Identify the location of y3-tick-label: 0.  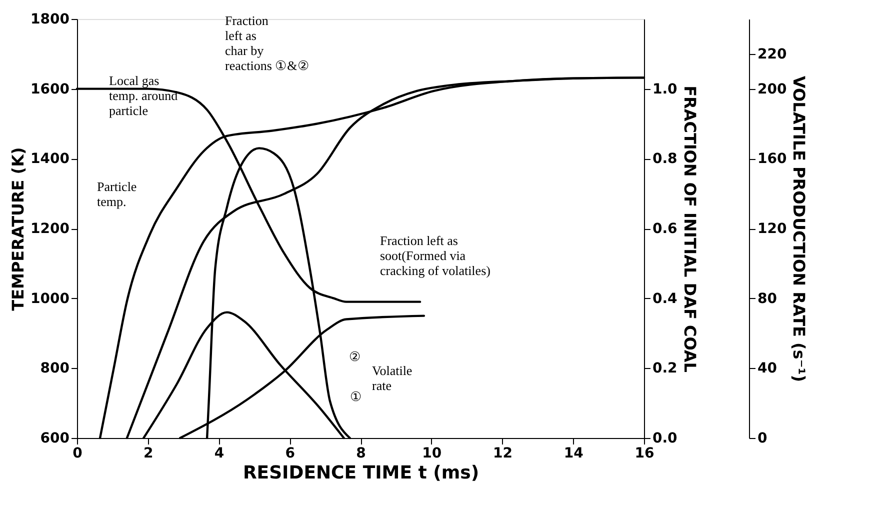
(763, 438).